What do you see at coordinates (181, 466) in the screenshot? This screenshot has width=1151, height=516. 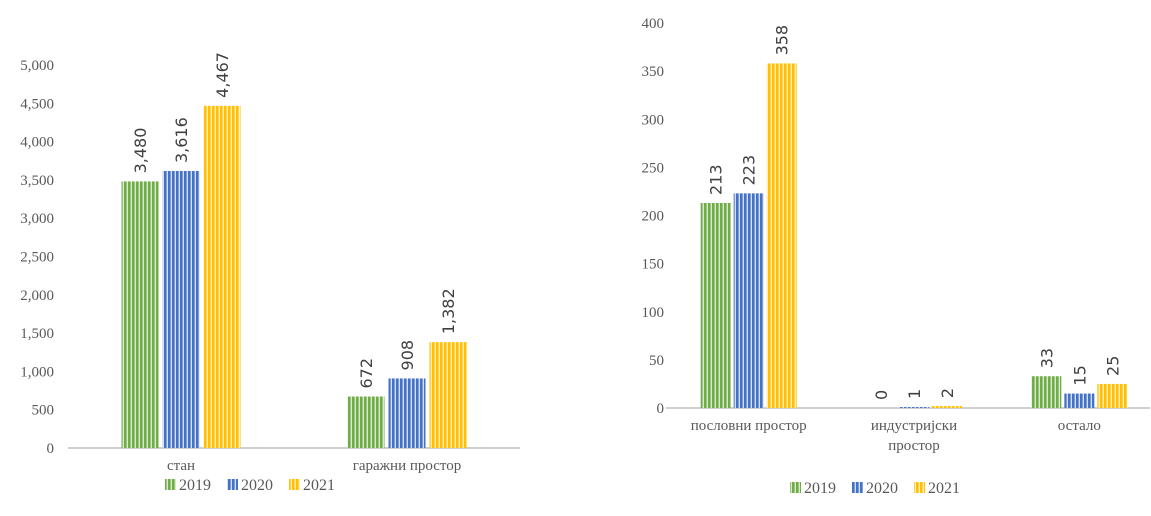 I see `left-category-label: стан` at bounding box center [181, 466].